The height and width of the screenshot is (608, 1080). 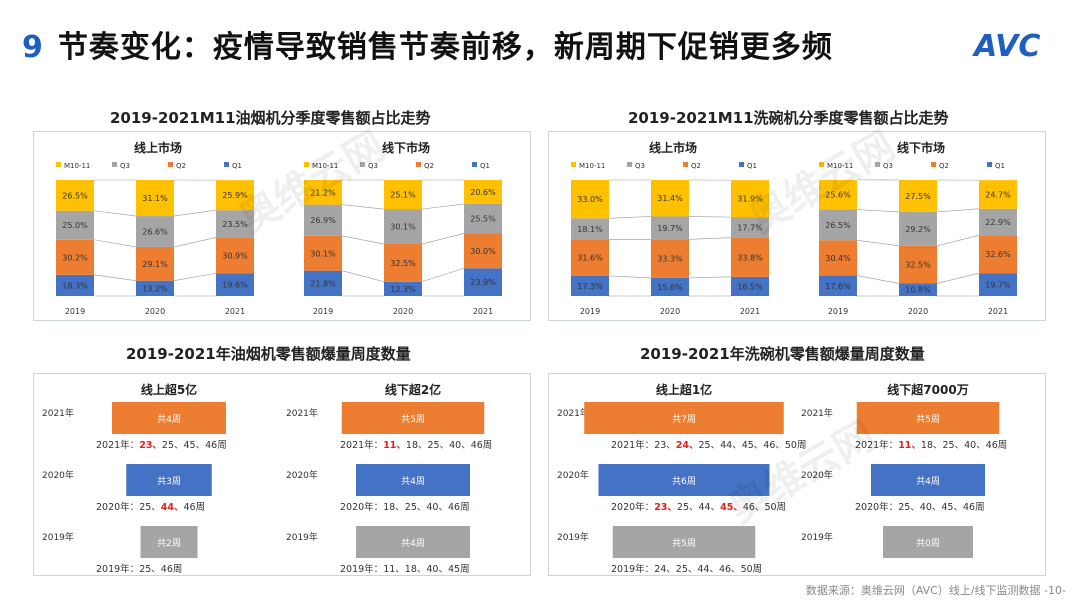 What do you see at coordinates (918, 311) in the screenshot?
I see `x-tick-label: 2020` at bounding box center [918, 311].